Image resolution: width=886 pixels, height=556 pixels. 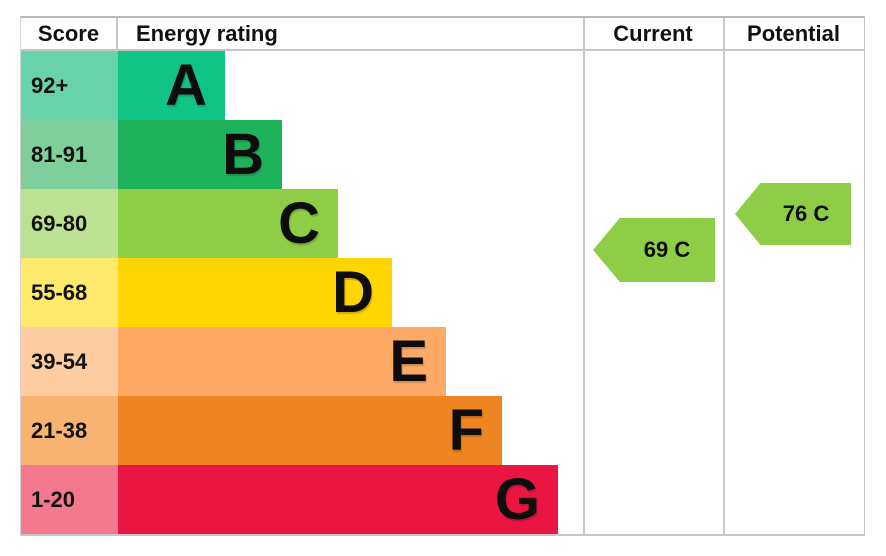 I want to click on band-score-range: 81-91, so click(x=69, y=154).